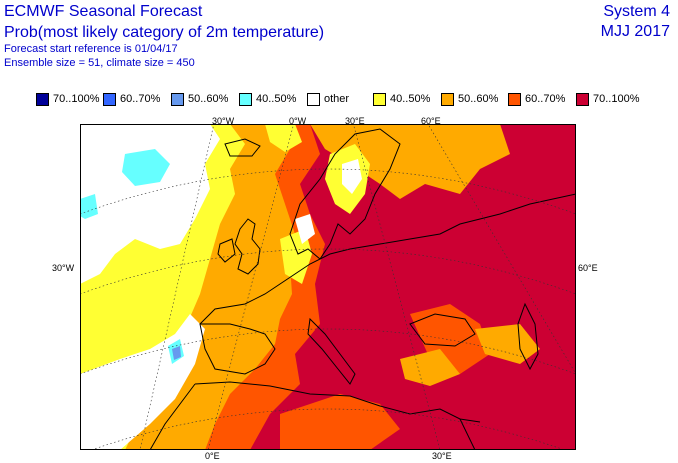 The height and width of the screenshot is (463, 678). Describe the element at coordinates (212, 456) in the screenshot. I see `lon-label-0e-bottom: 0°E` at that location.